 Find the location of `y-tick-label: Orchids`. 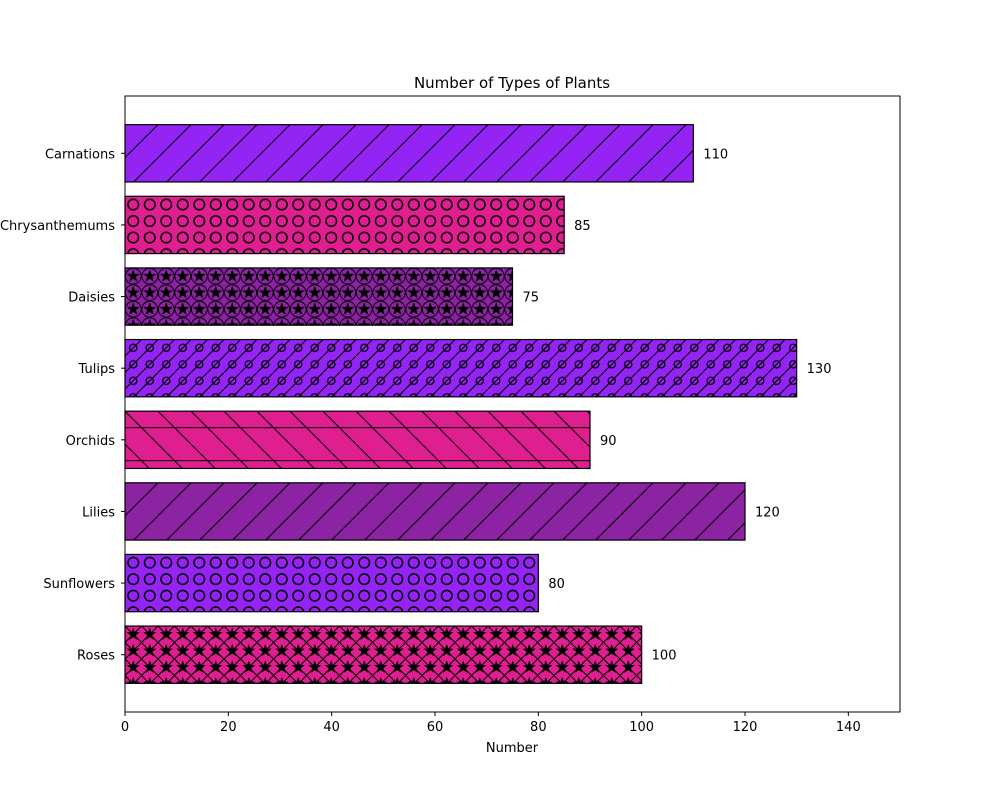

y-tick-label: Orchids is located at coordinates (91, 441).